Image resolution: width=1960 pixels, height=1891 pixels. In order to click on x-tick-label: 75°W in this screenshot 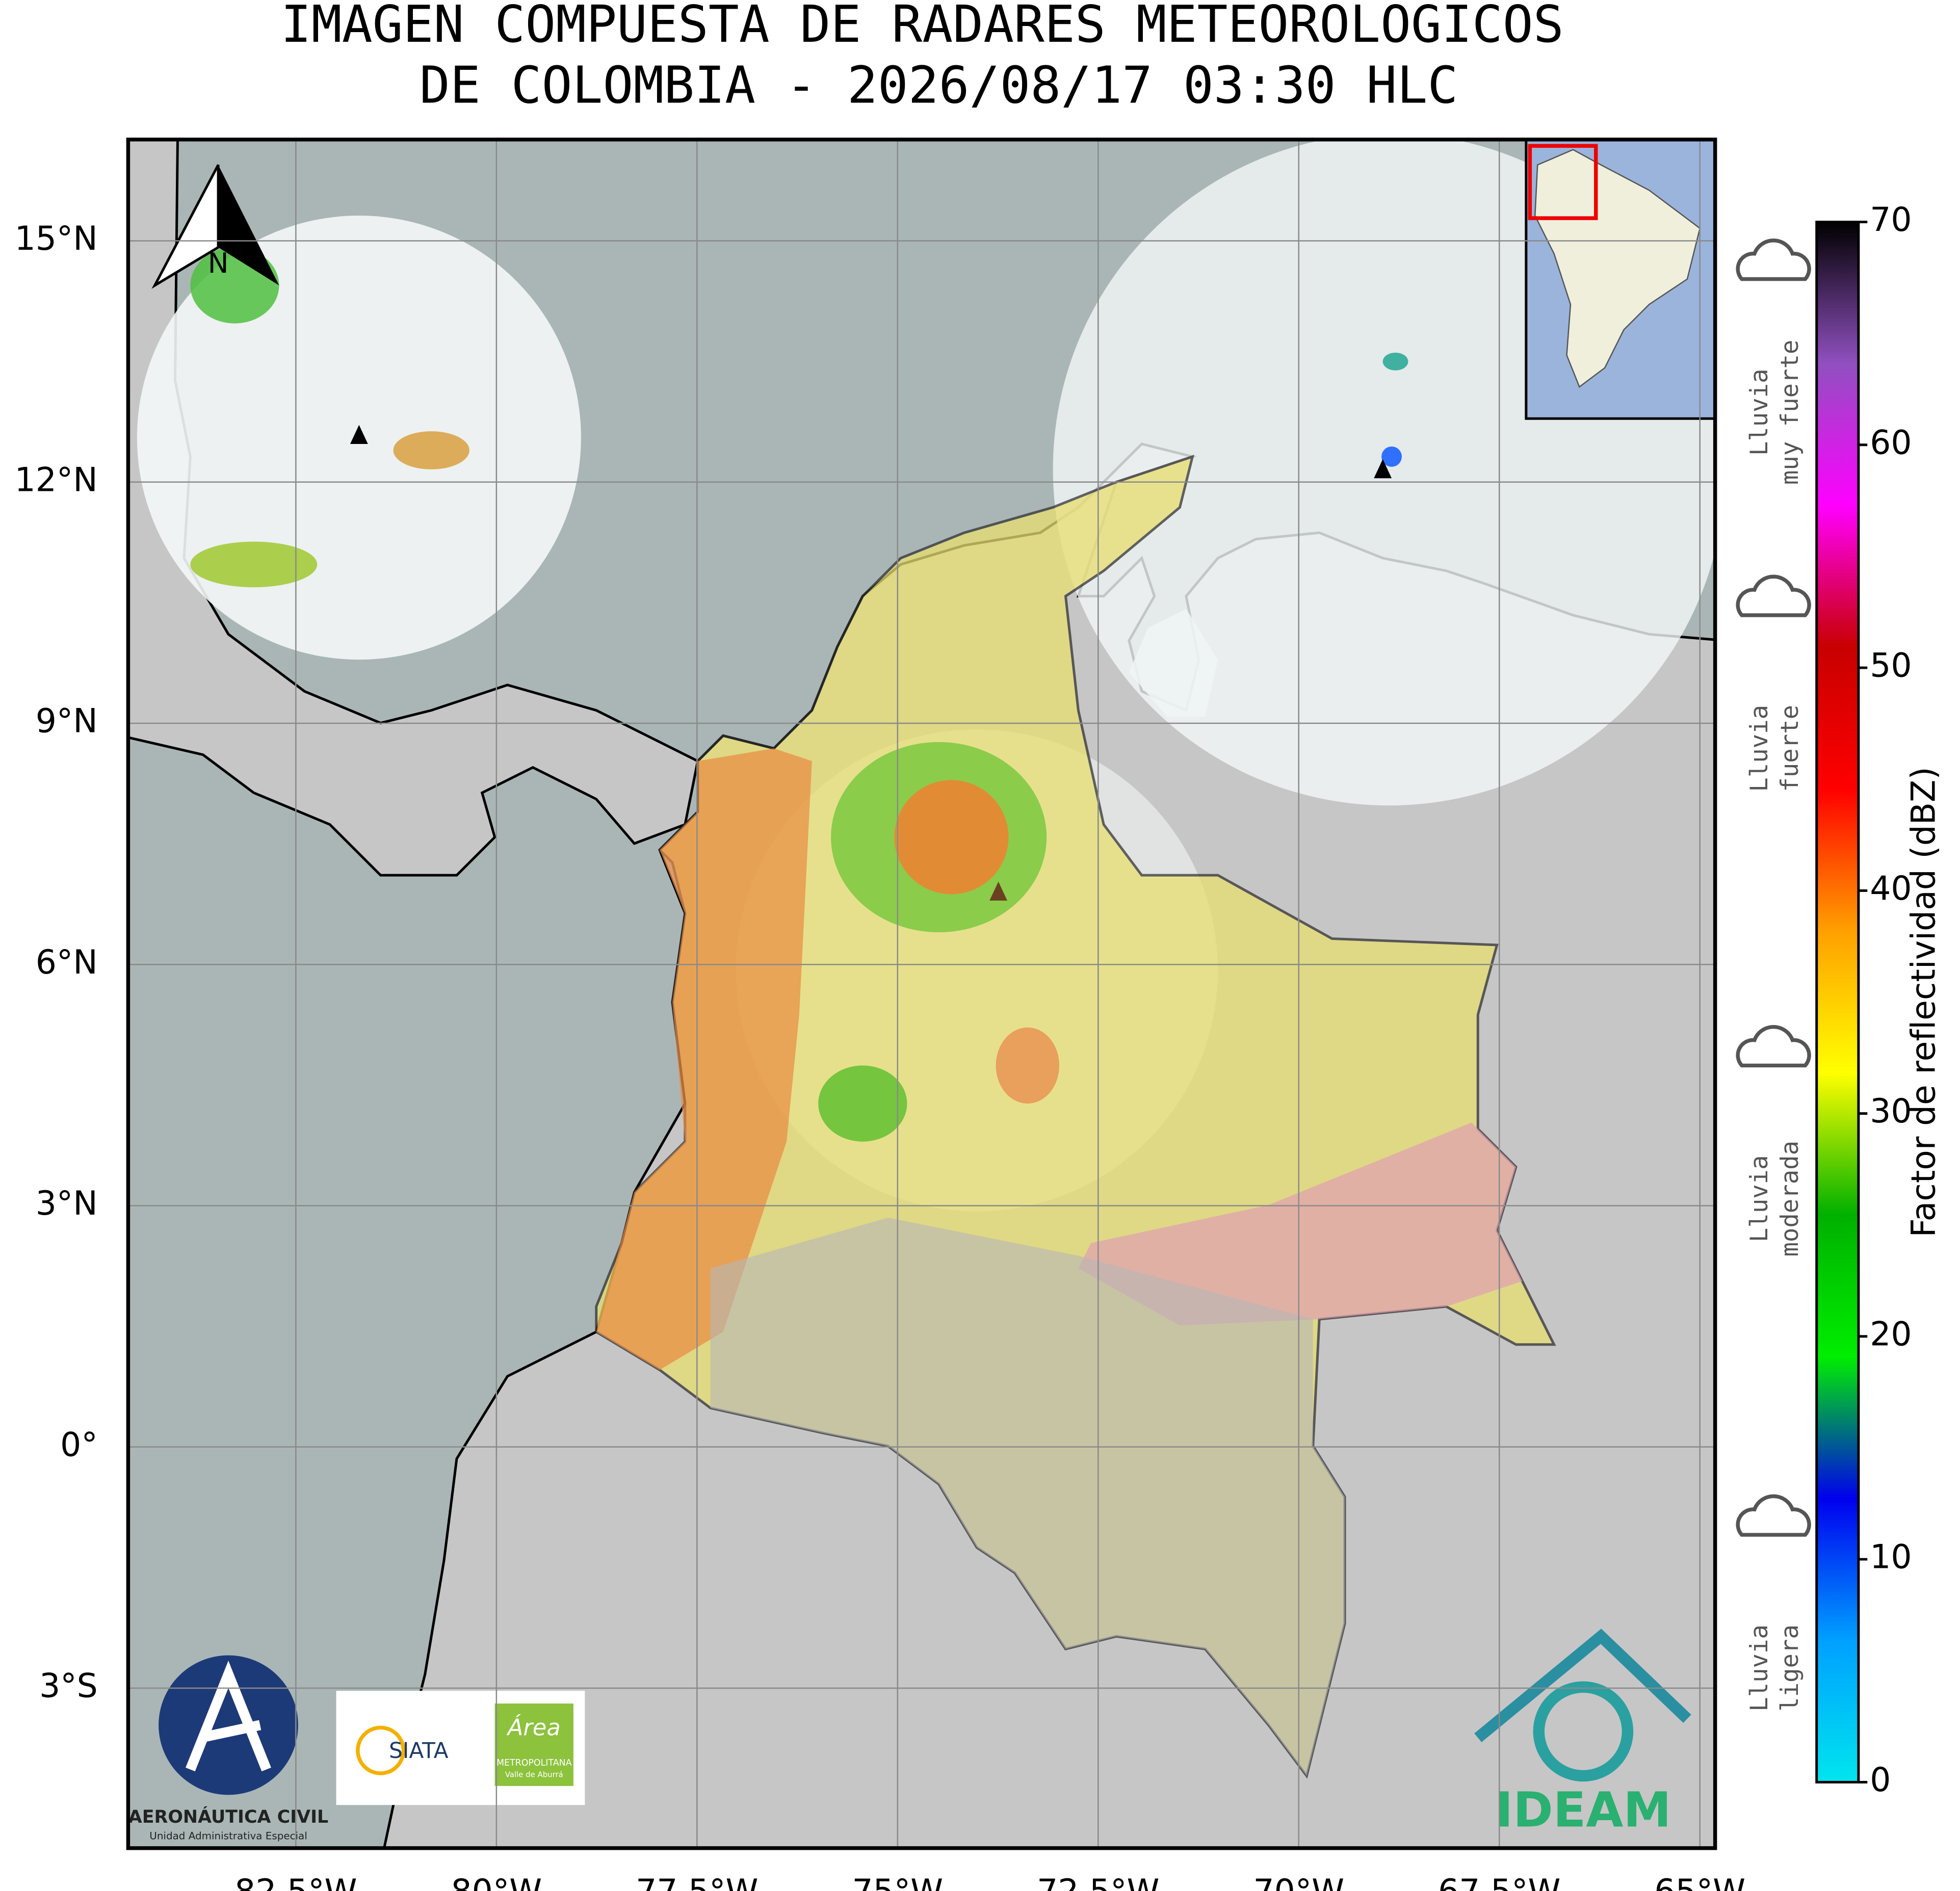, I will do `click(898, 1882)`.